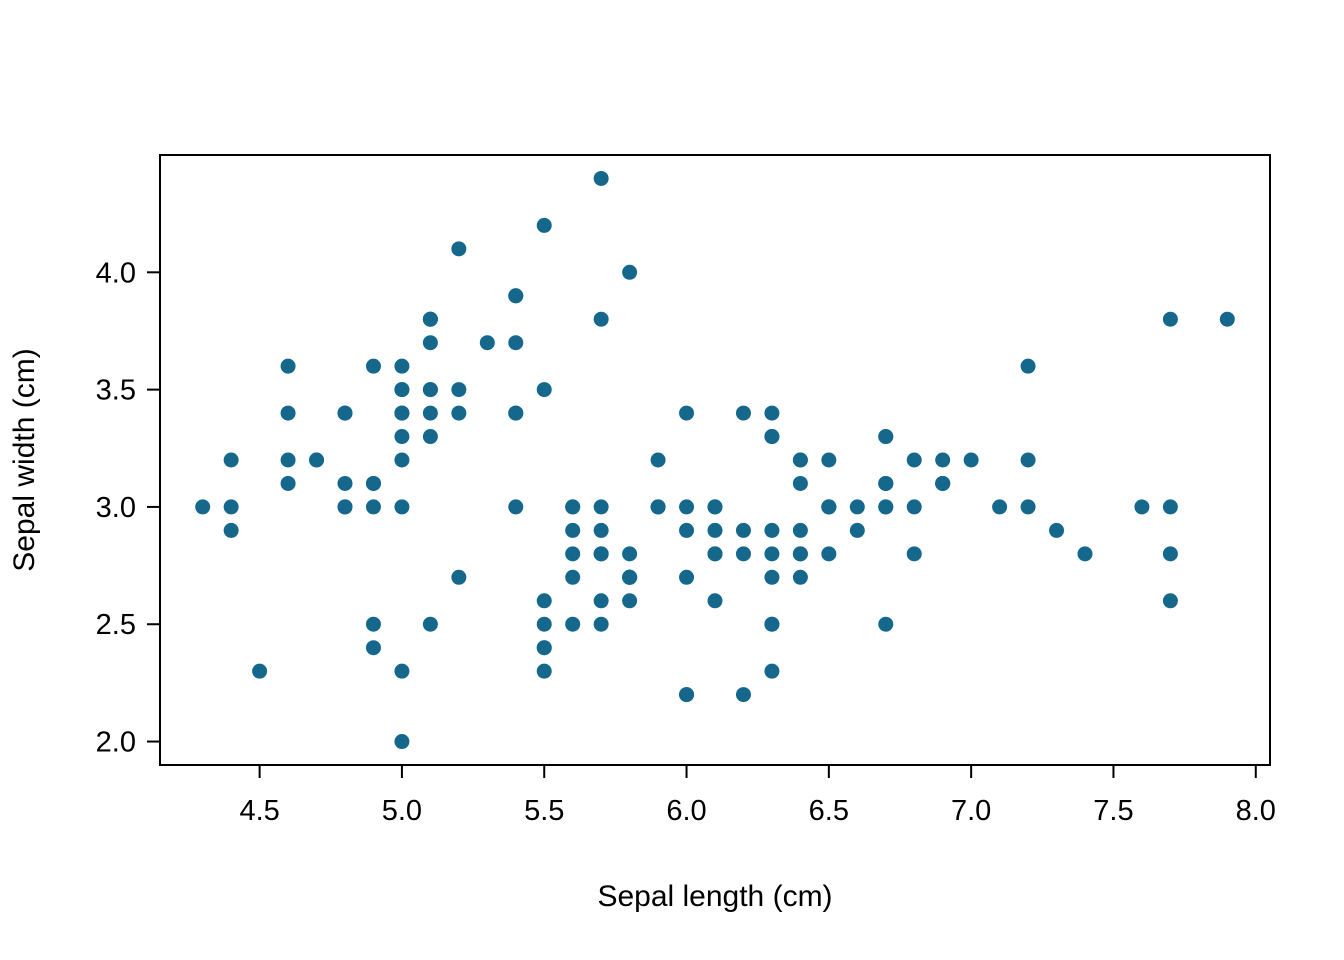 The height and width of the screenshot is (960, 1344). I want to click on x-tick-label: 7.0, so click(971, 811).